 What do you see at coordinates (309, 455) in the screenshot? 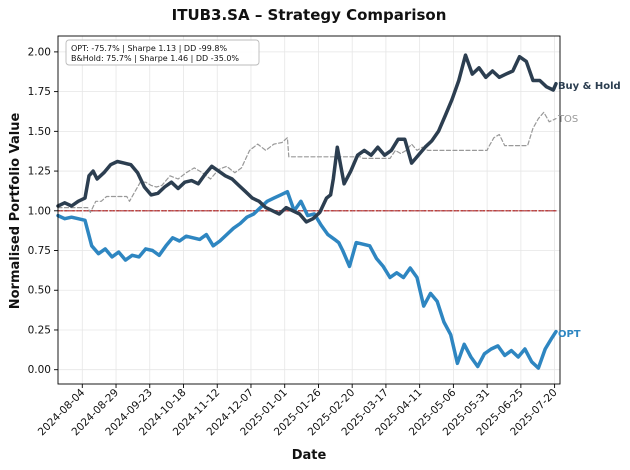
I see `x-axis-label: Date` at bounding box center [309, 455].